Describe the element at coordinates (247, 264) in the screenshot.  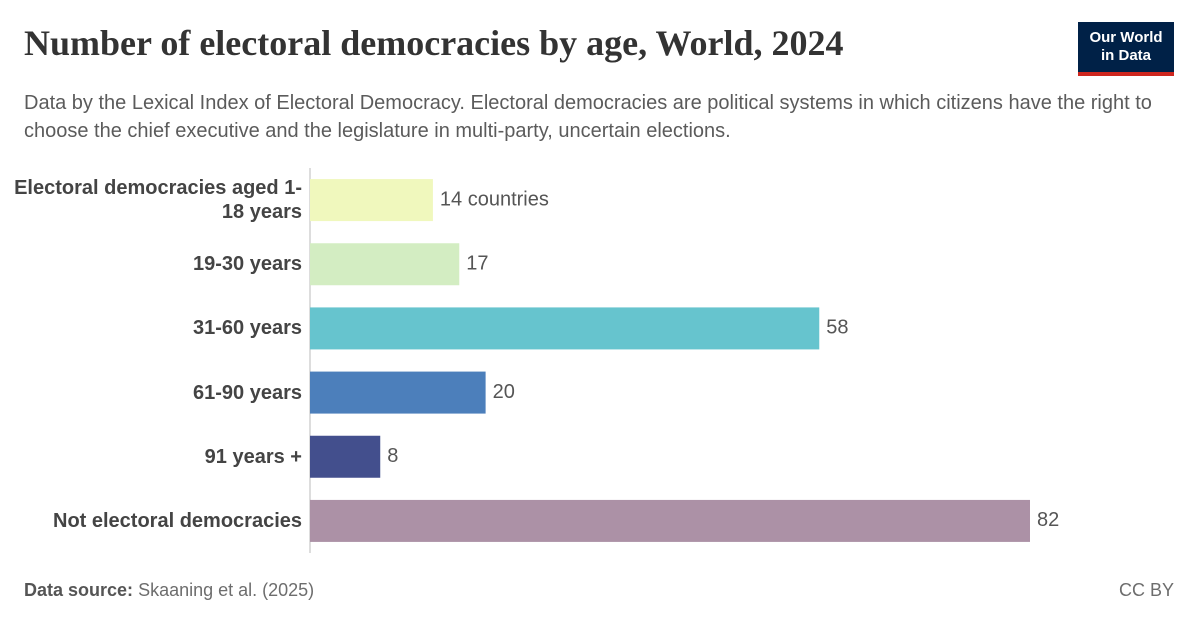
I see `category-label: 19-30 years` at that location.